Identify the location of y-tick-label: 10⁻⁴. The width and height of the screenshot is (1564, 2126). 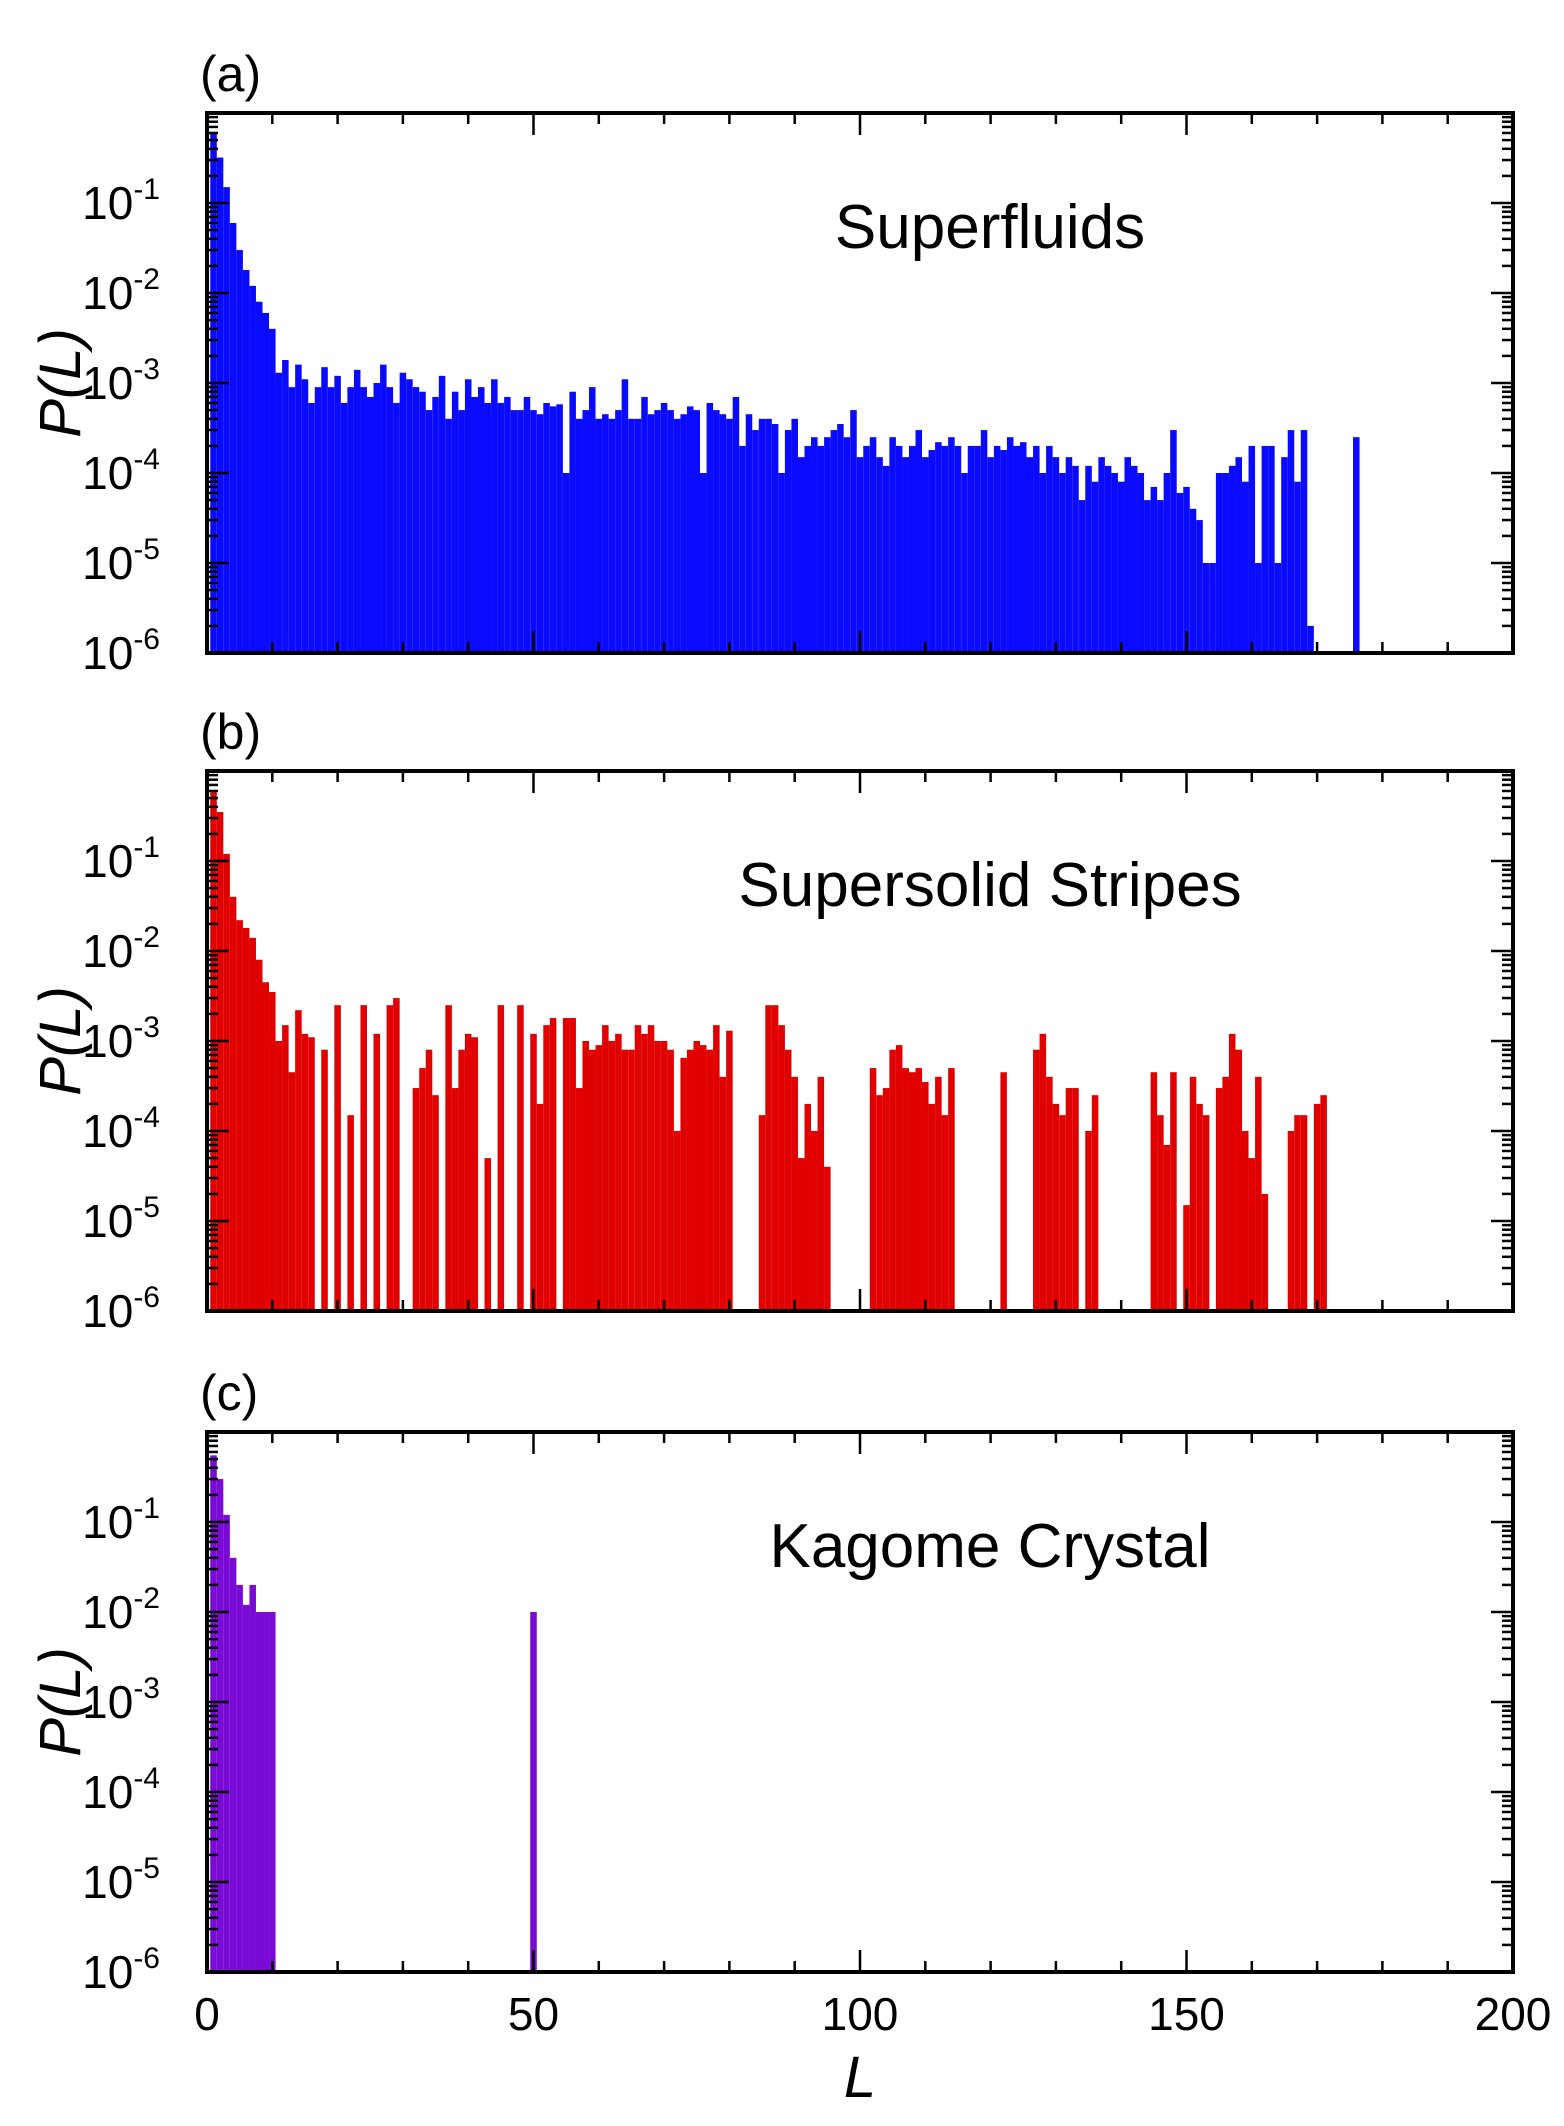
(121, 1129).